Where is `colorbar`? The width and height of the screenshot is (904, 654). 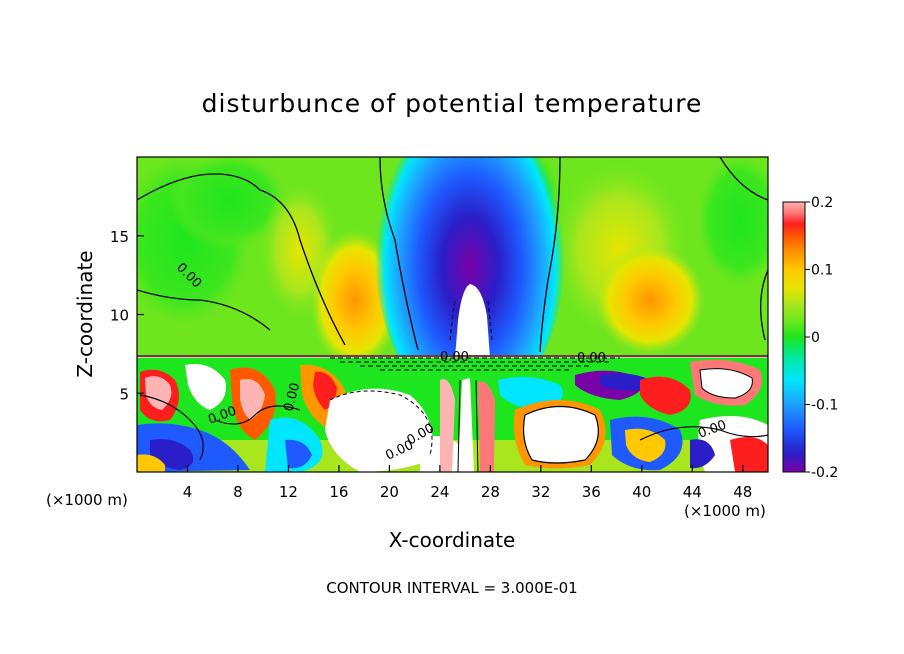 colorbar is located at coordinates (794, 337).